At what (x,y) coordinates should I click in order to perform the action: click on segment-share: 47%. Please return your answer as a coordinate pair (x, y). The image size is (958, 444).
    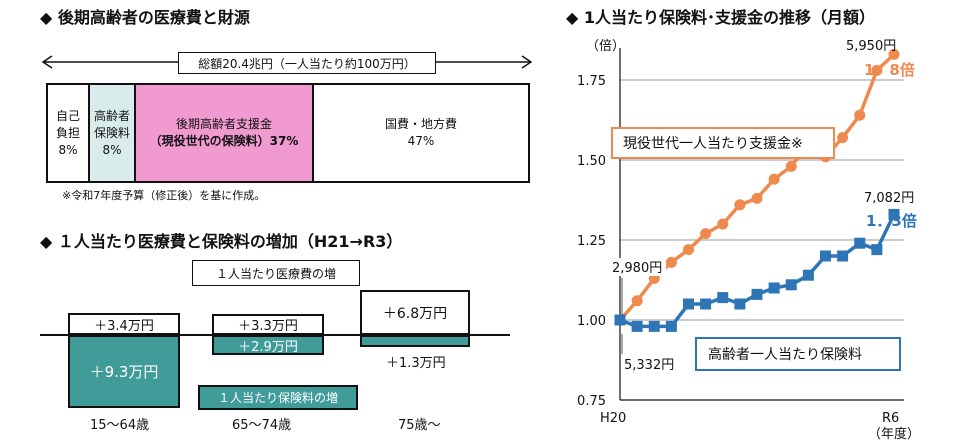
    Looking at the image, I should click on (421, 141).